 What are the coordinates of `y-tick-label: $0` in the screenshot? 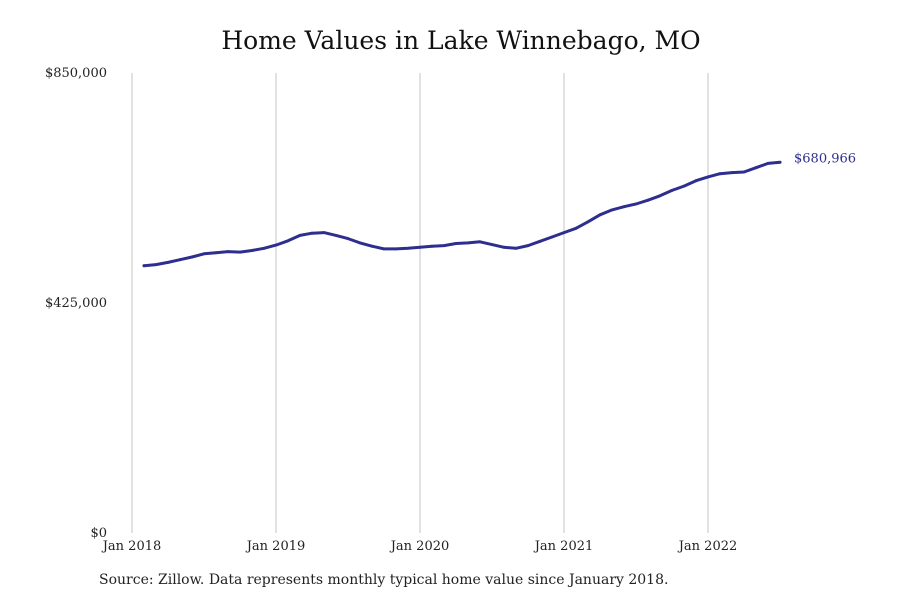 It's located at (98, 533).